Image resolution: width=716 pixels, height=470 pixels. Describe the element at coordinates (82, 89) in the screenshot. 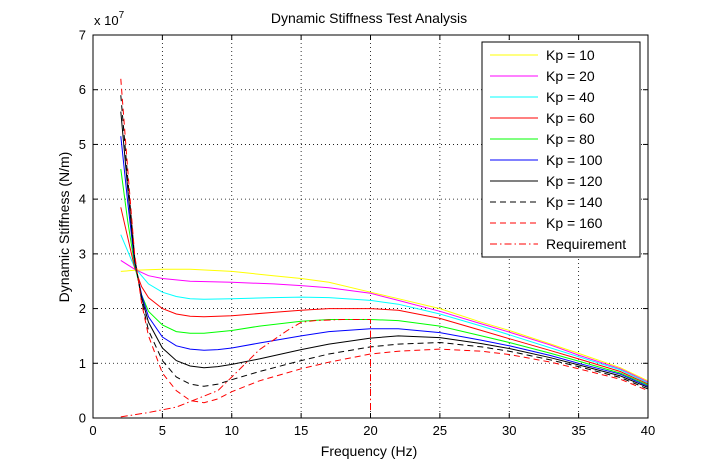

I see `y-tick-label: 6` at that location.